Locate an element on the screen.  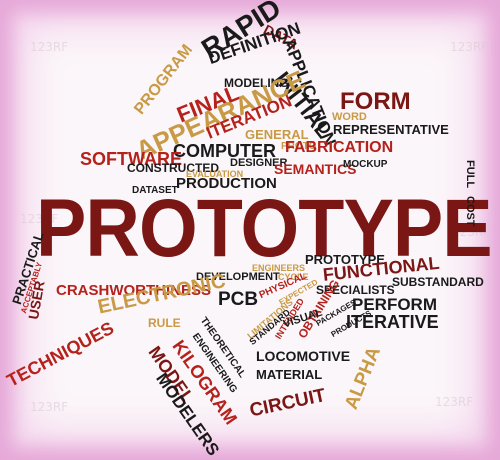
word-modeling: MODELING is located at coordinates (256, 83).